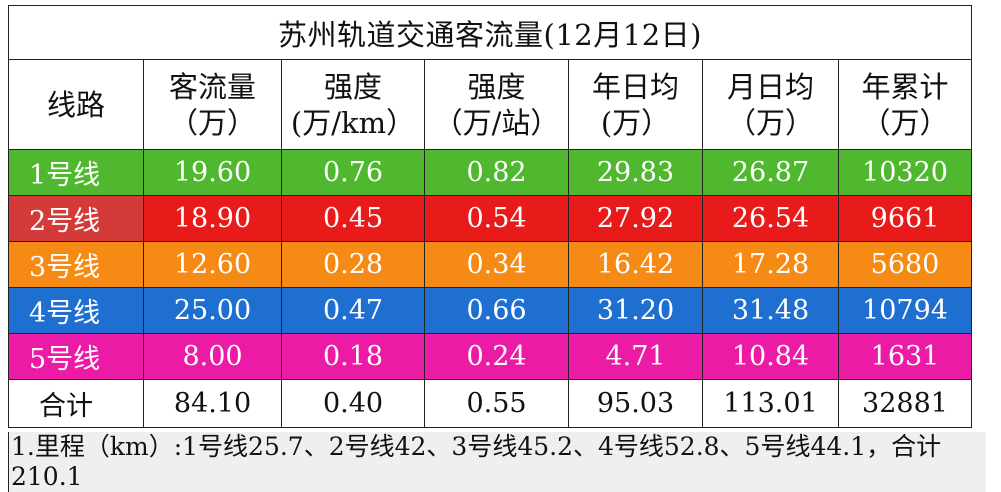  What do you see at coordinates (770, 403) in the screenshot?
I see `cell-total-month-avg: 113.01` at bounding box center [770, 403].